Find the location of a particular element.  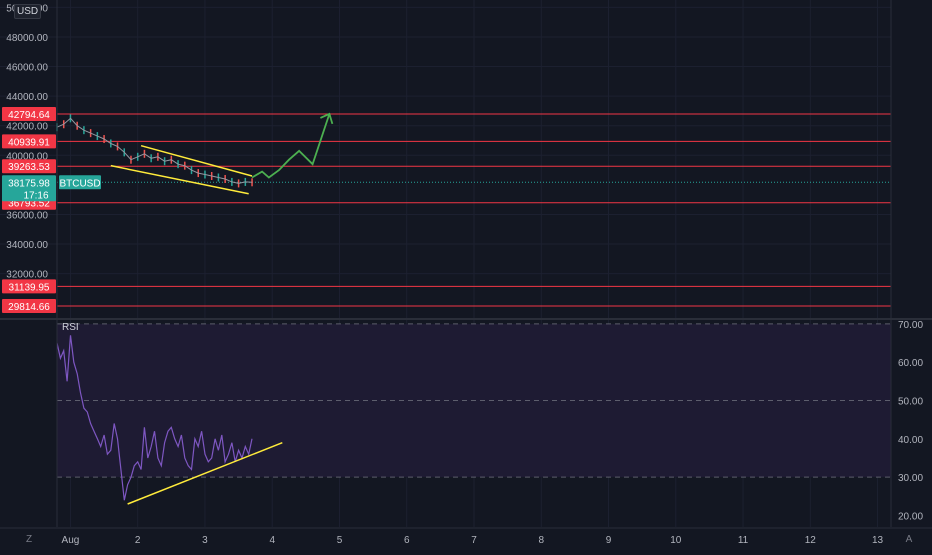

rsi-trendline is located at coordinates (205, 473).